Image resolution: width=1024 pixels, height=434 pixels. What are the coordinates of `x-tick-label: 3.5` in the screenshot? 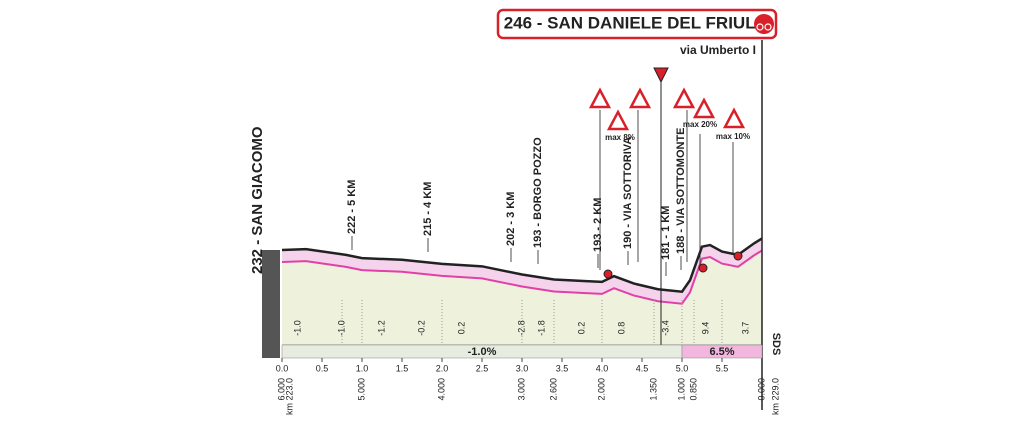 It's located at (562, 368).